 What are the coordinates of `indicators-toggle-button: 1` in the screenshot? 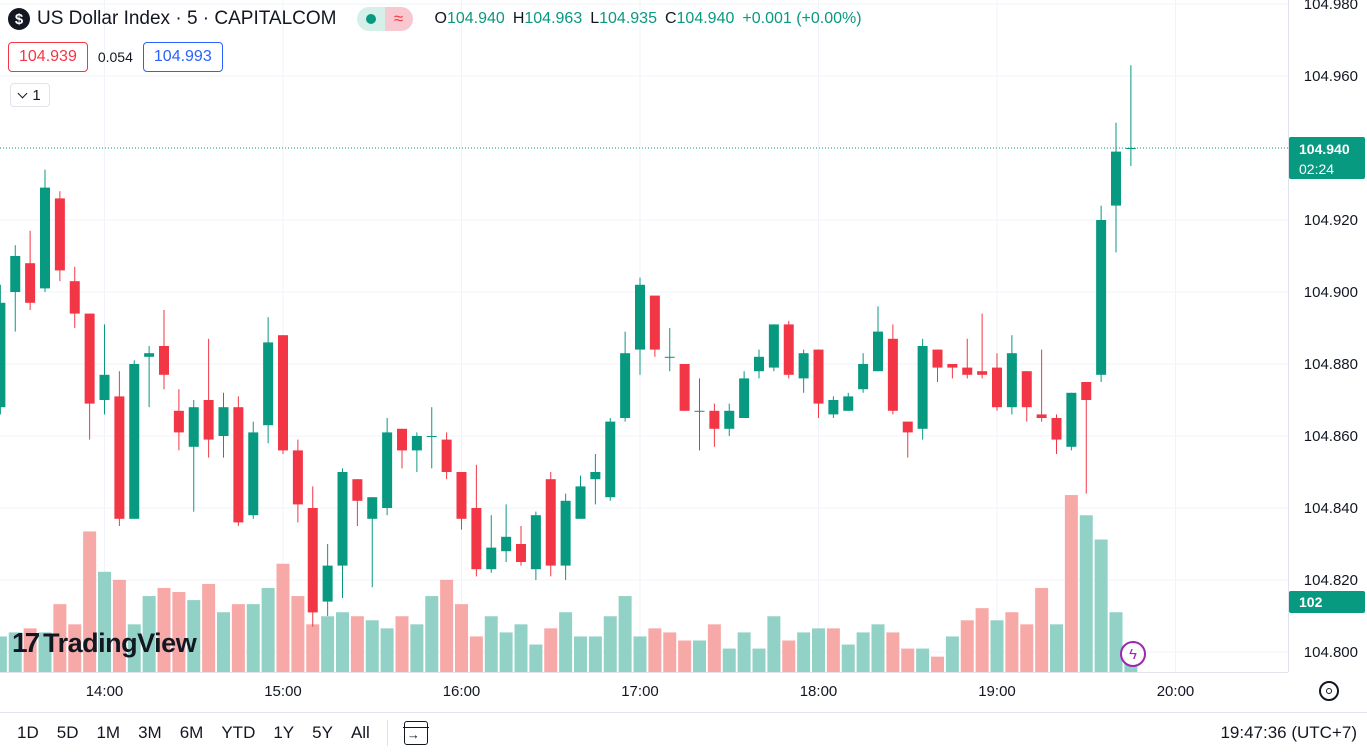 It's located at (30, 95).